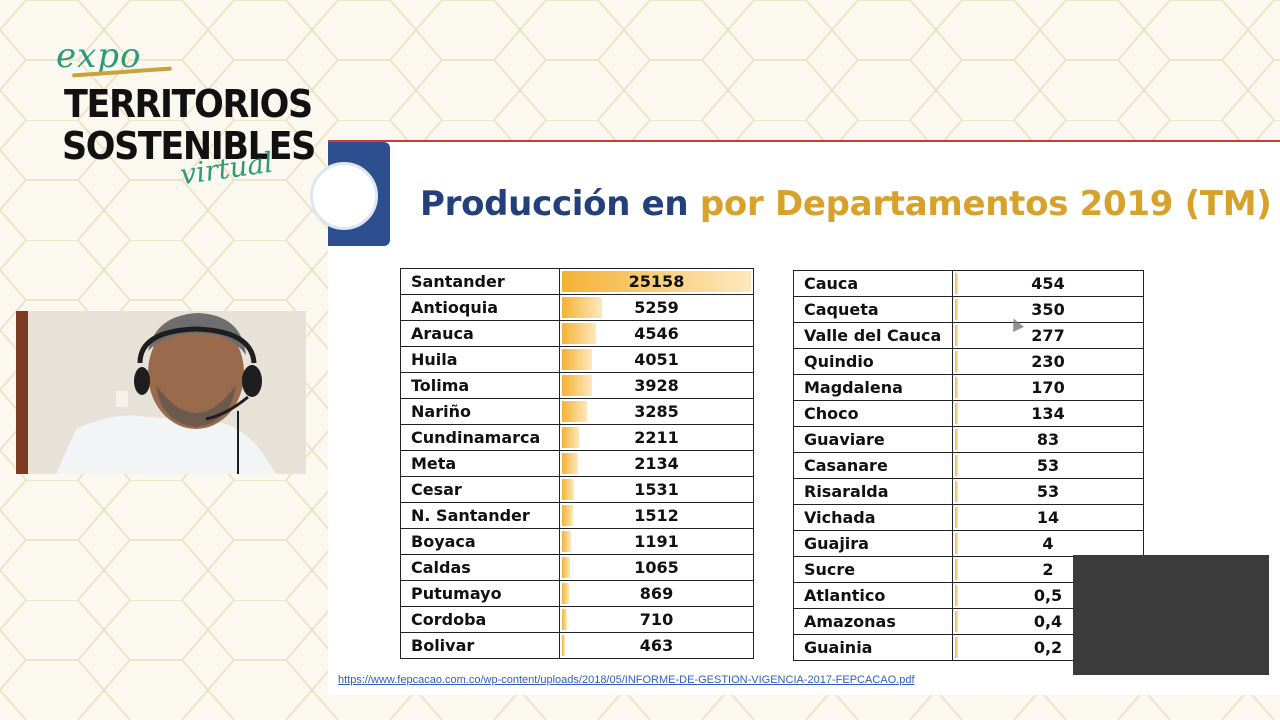 The width and height of the screenshot is (1280, 720). Describe the element at coordinates (873, 309) in the screenshot. I see `department-name: Caqueta` at that location.